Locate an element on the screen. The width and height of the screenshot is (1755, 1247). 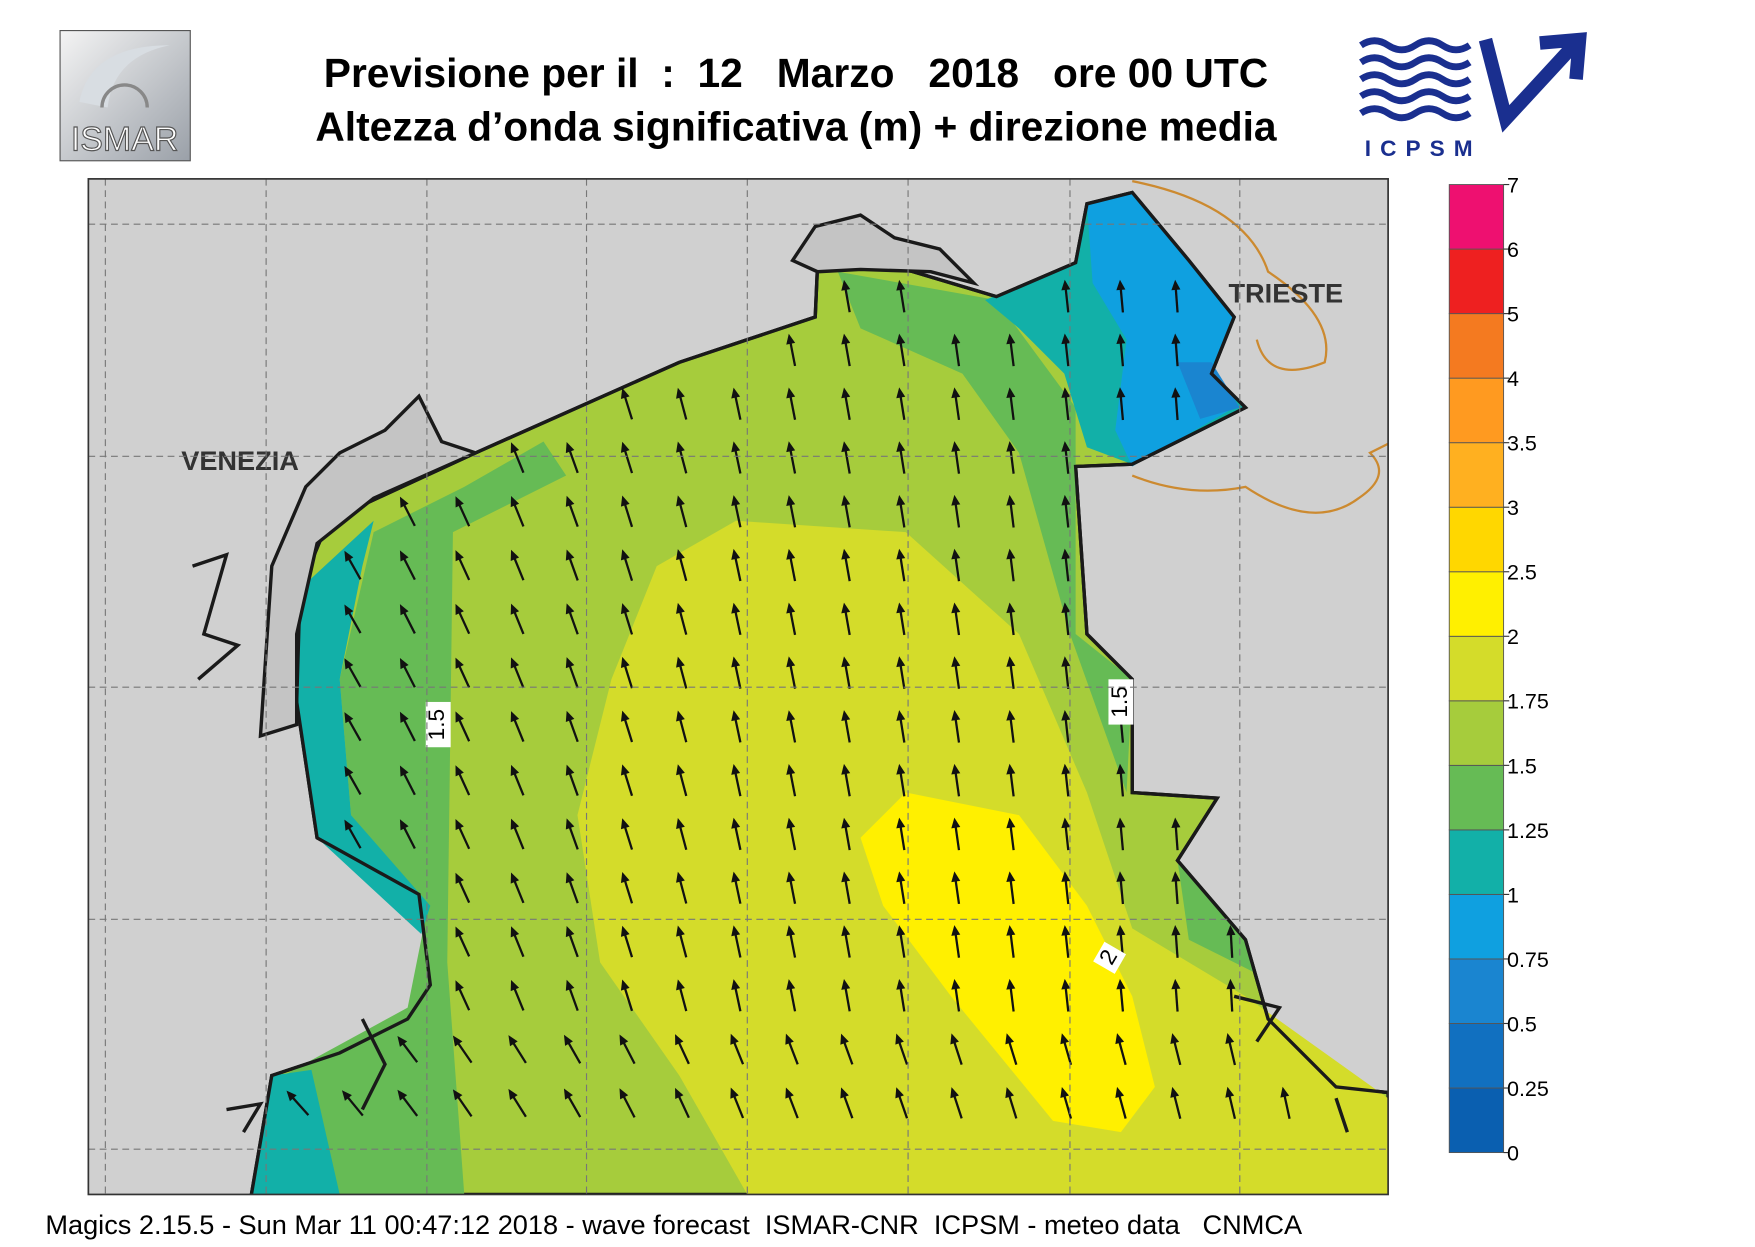
colorbar-tick-label: 1.25 is located at coordinates (1528, 831).